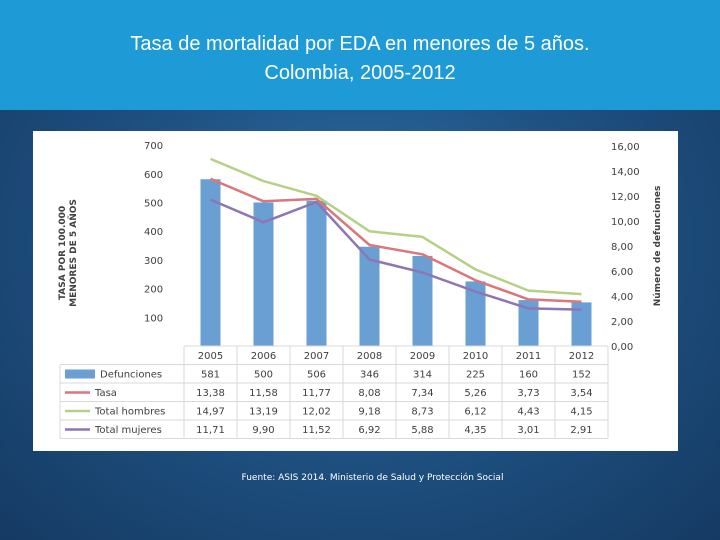 The width and height of the screenshot is (720, 540). Describe the element at coordinates (369, 296) in the screenshot. I see `bar-defunciones-2008` at that location.